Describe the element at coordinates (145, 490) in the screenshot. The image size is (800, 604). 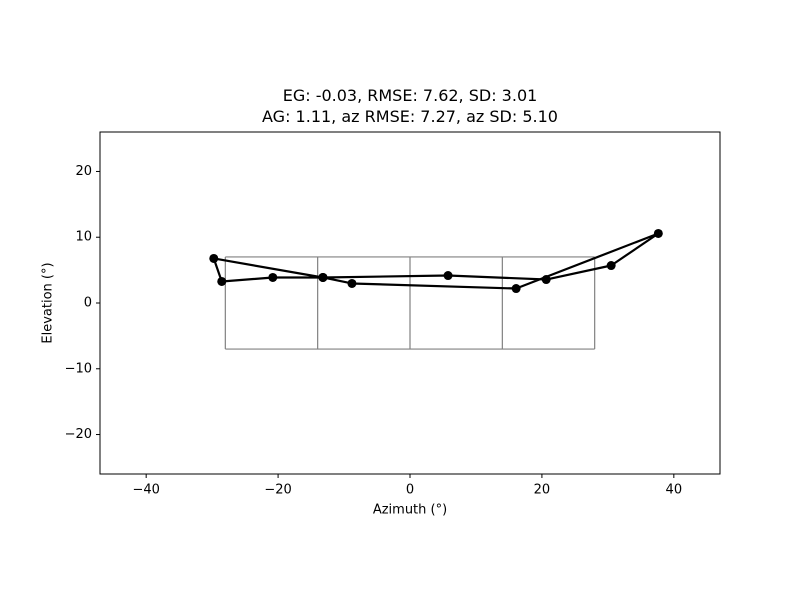
I see `x-tick-label: −40` at that location.